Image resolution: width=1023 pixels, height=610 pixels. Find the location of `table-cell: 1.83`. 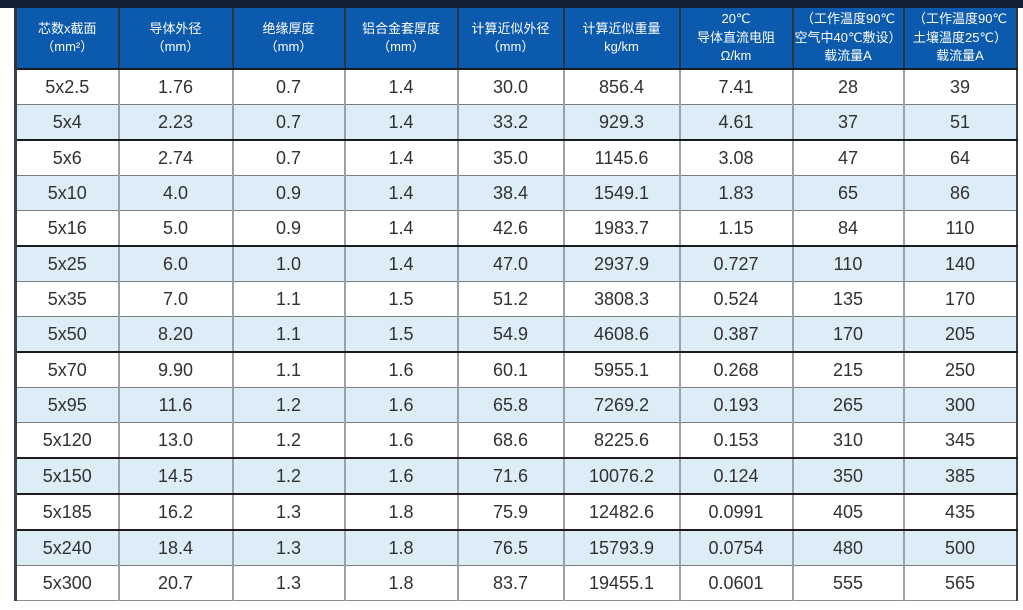

table-cell: 1.83 is located at coordinates (735, 193).